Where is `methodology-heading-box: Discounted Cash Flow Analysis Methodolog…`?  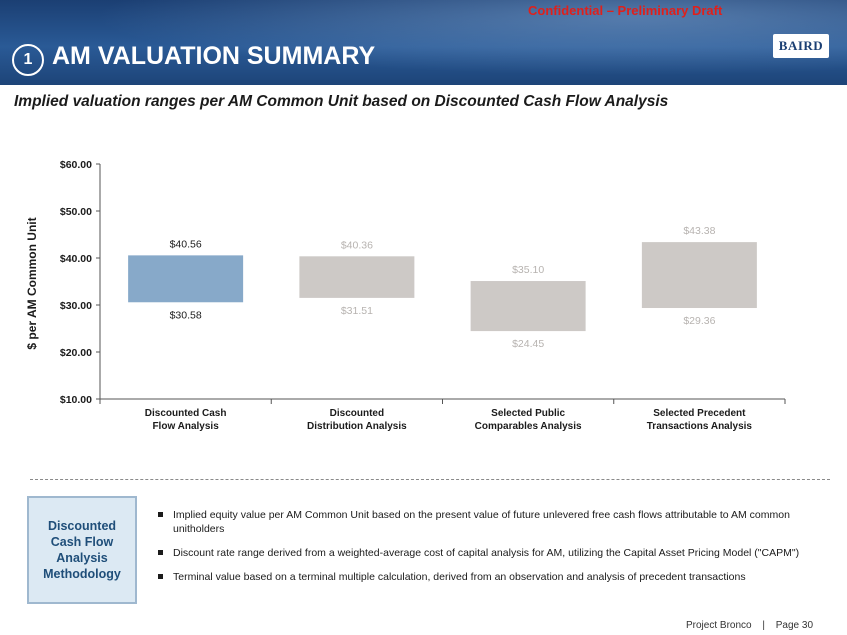
methodology-heading-box: Discounted Cash Flow Analysis Methodolog… is located at coordinates (82, 550).